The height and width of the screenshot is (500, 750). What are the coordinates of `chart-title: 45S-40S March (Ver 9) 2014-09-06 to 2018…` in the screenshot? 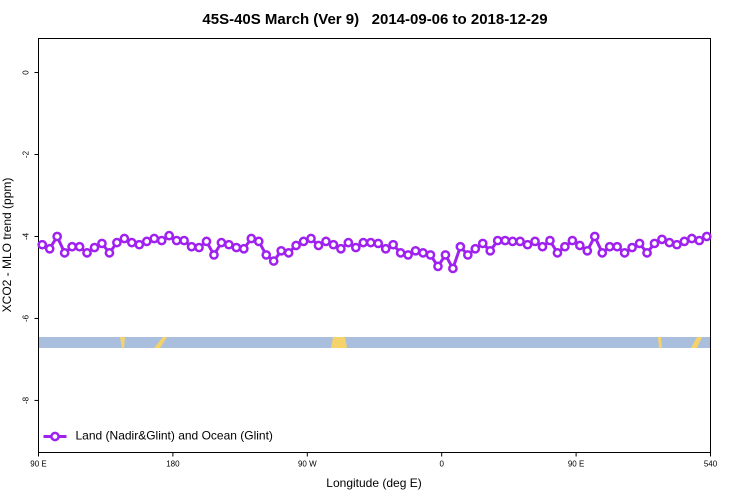 It's located at (374, 19).